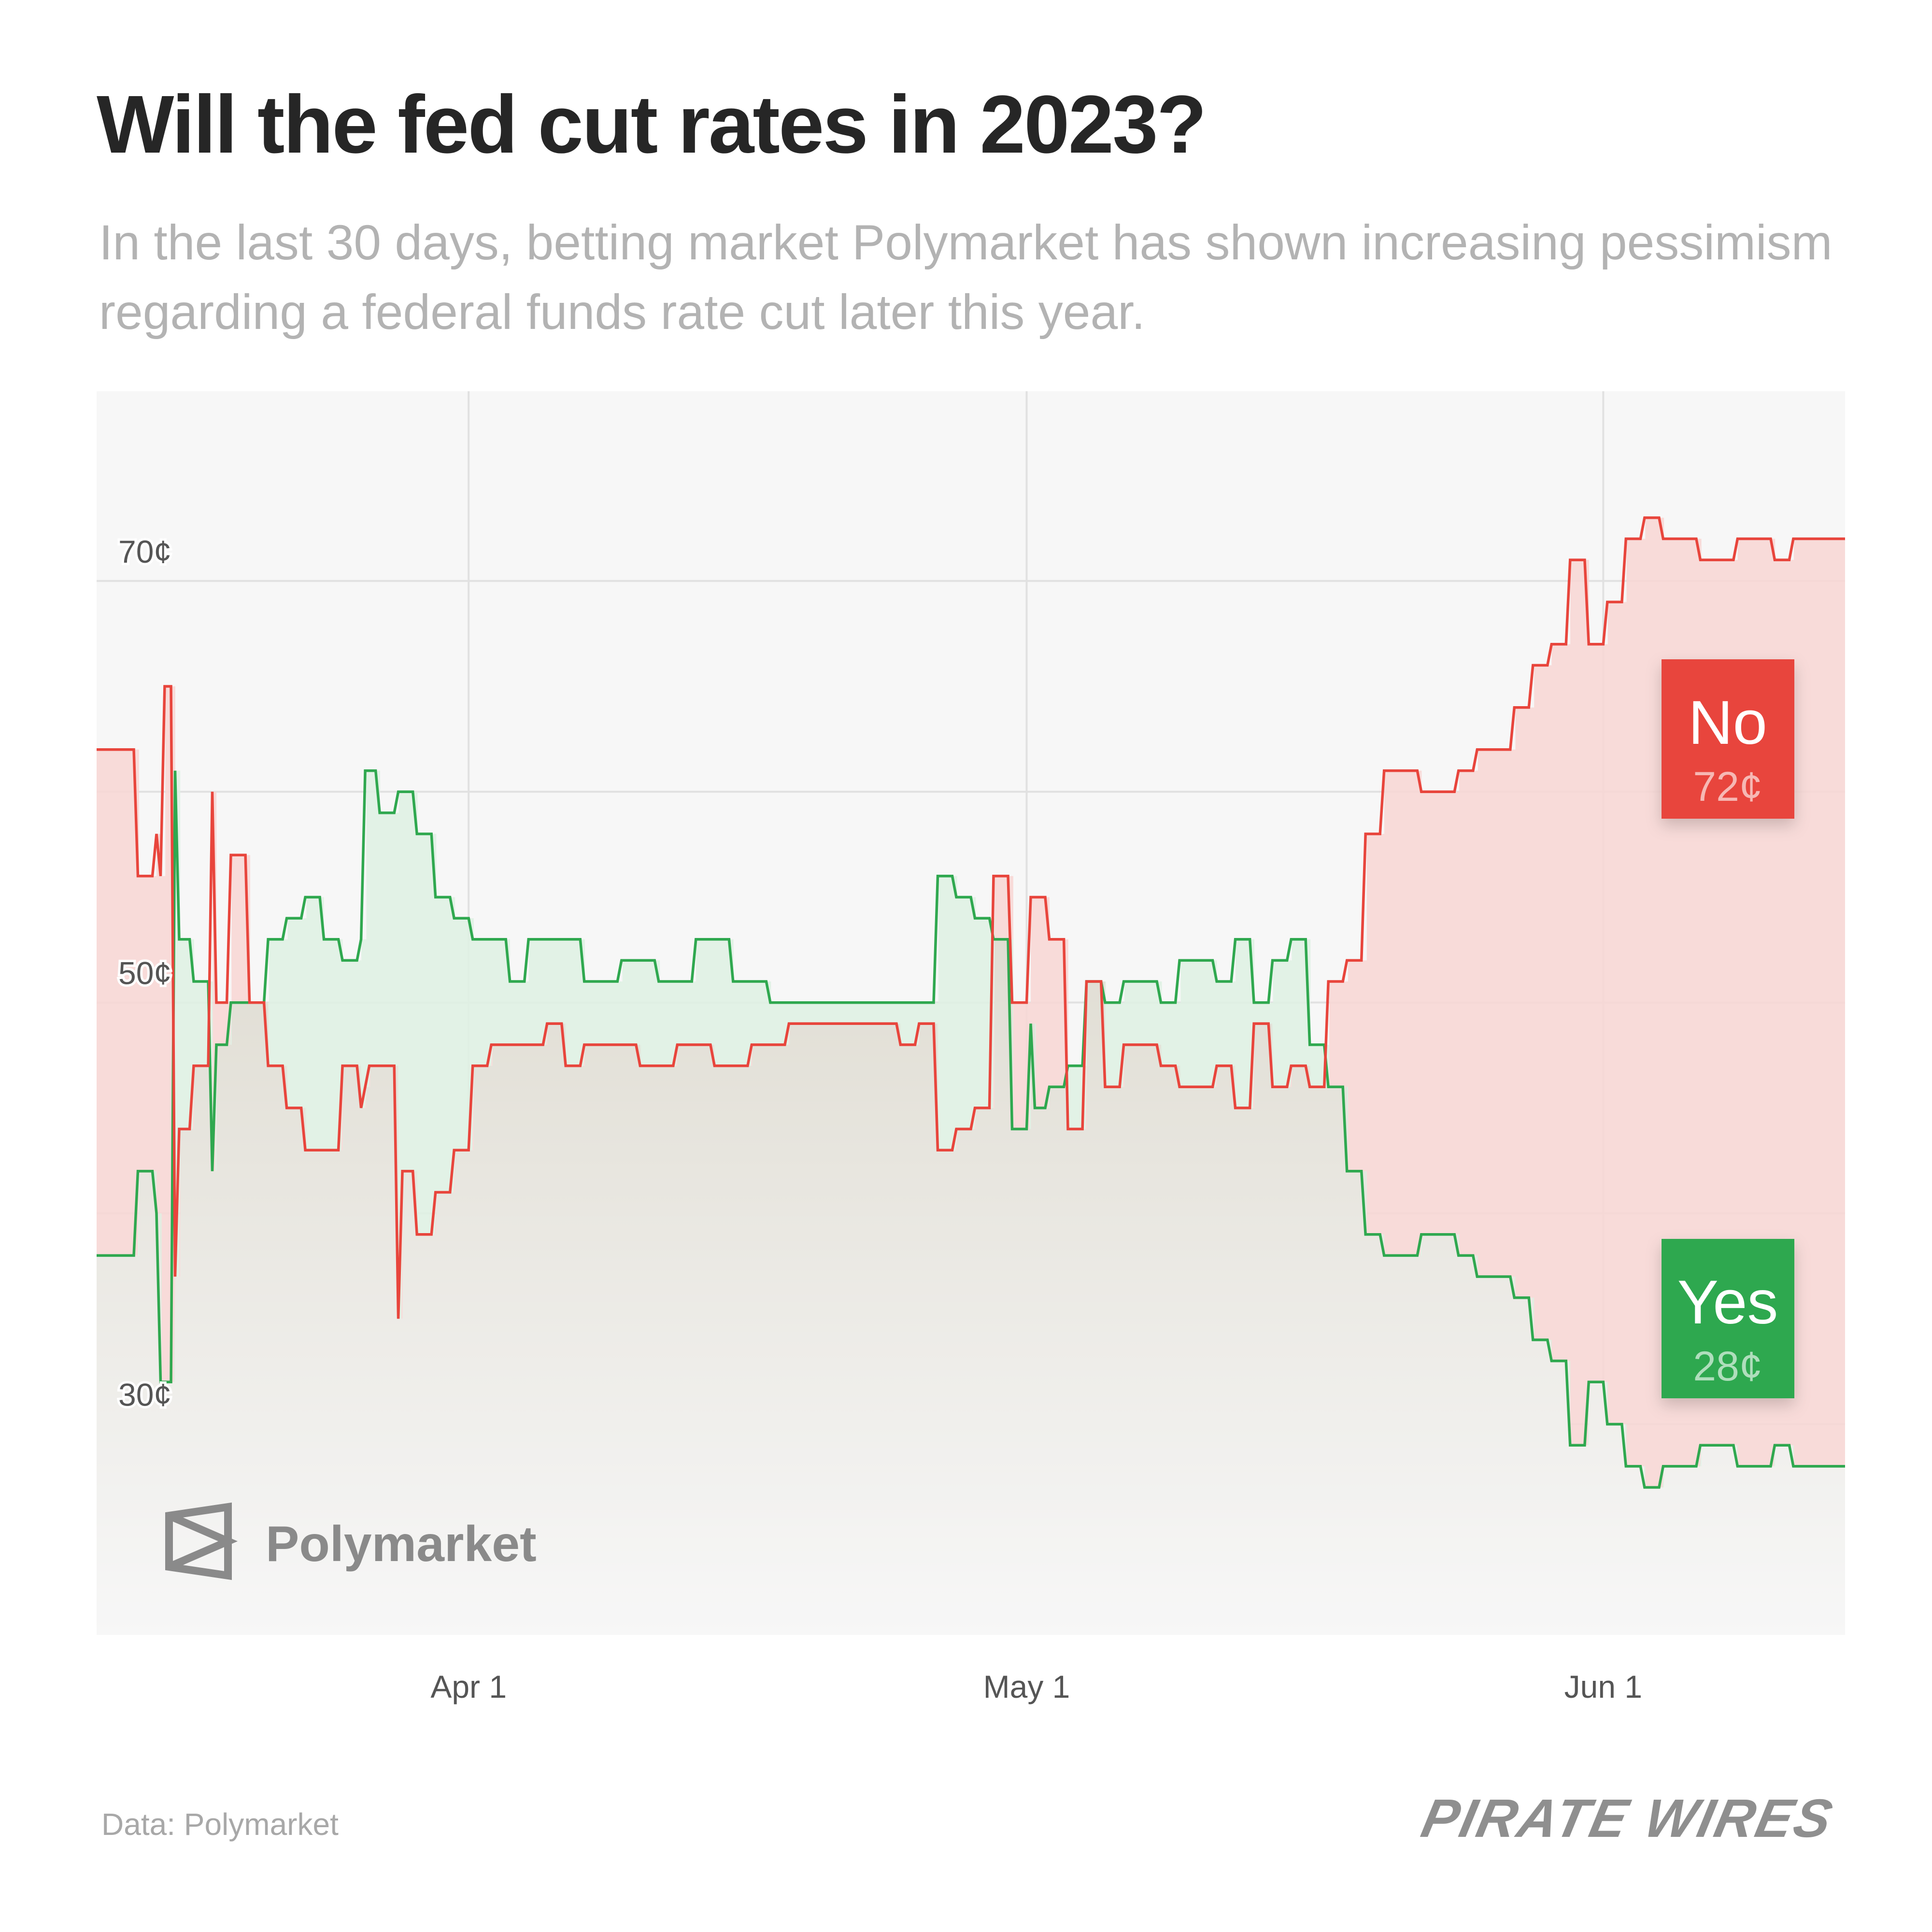  Describe the element at coordinates (1727, 787) in the screenshot. I see `no-badge-value: 72¢` at that location.